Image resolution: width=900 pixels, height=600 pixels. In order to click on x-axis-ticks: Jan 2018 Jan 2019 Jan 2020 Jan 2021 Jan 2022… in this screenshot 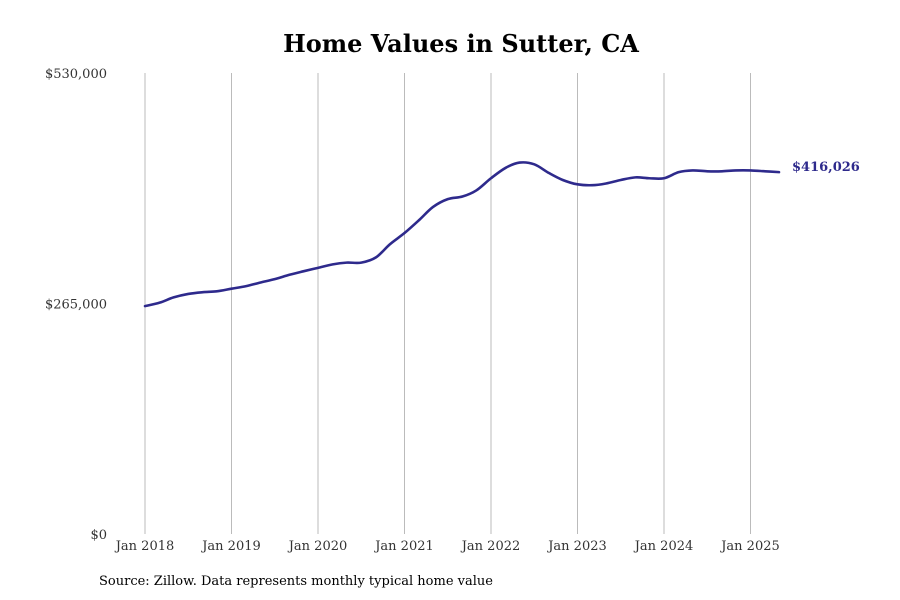, I will do `click(447, 546)`.